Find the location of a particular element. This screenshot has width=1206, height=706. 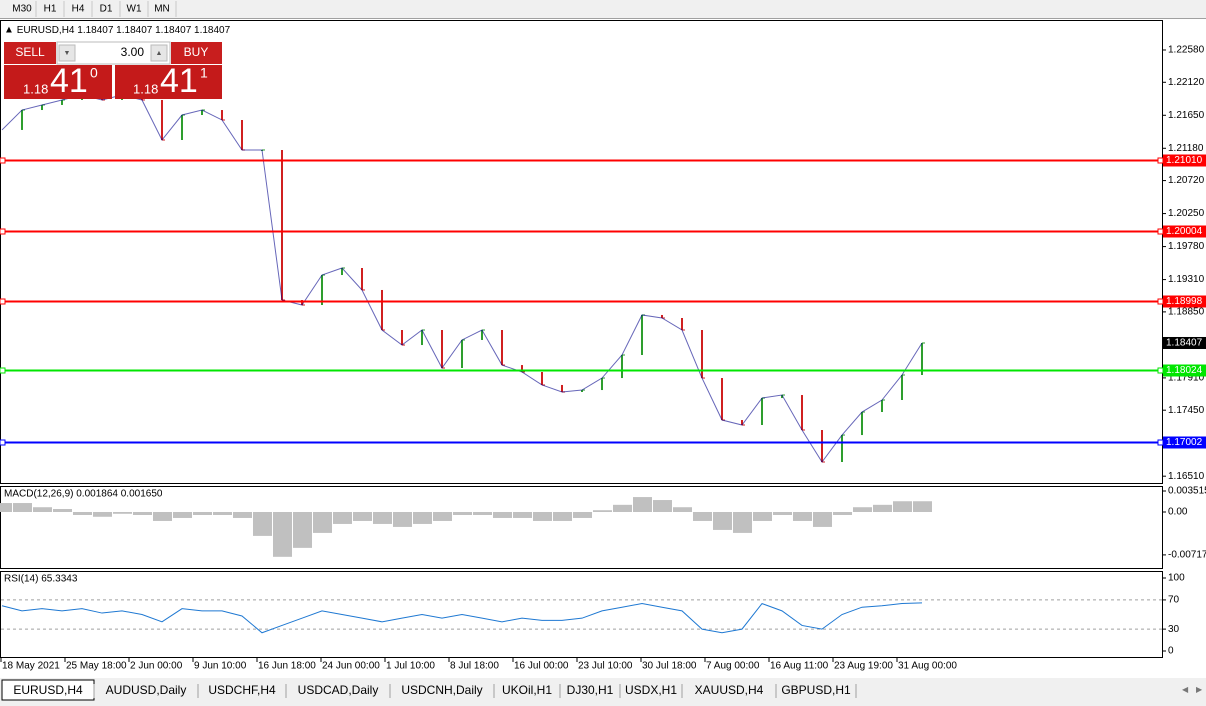

chart-tab: XAUUSD,H4 is located at coordinates (729, 690).